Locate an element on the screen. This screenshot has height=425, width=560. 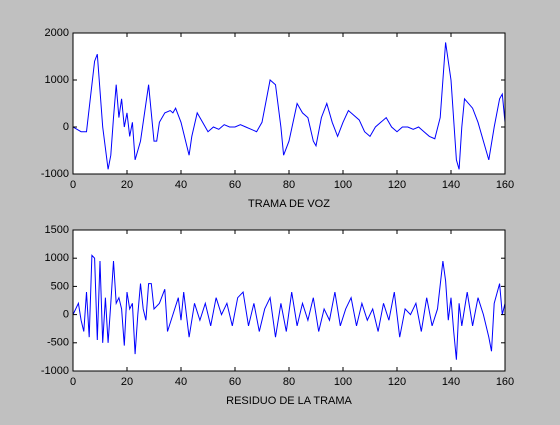
x-axis-label: RESIDUO DE LA TRAMA is located at coordinates (289, 401).